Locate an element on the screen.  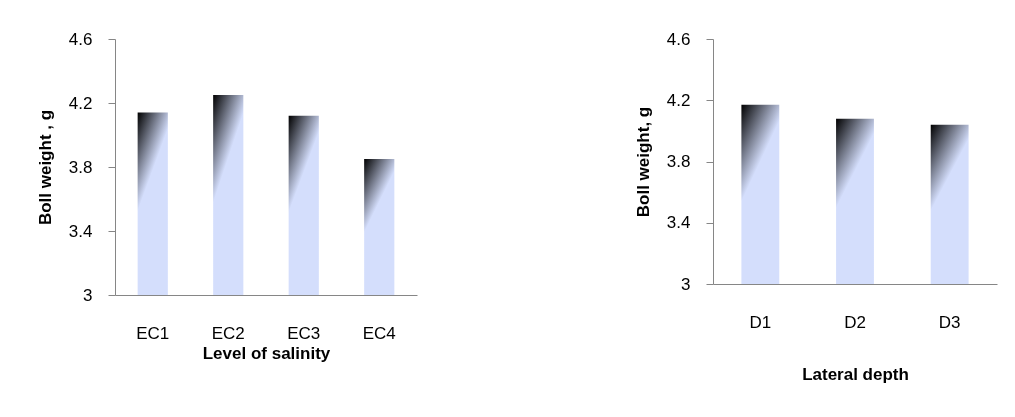
x-tick-label: D2 is located at coordinates (855, 322).